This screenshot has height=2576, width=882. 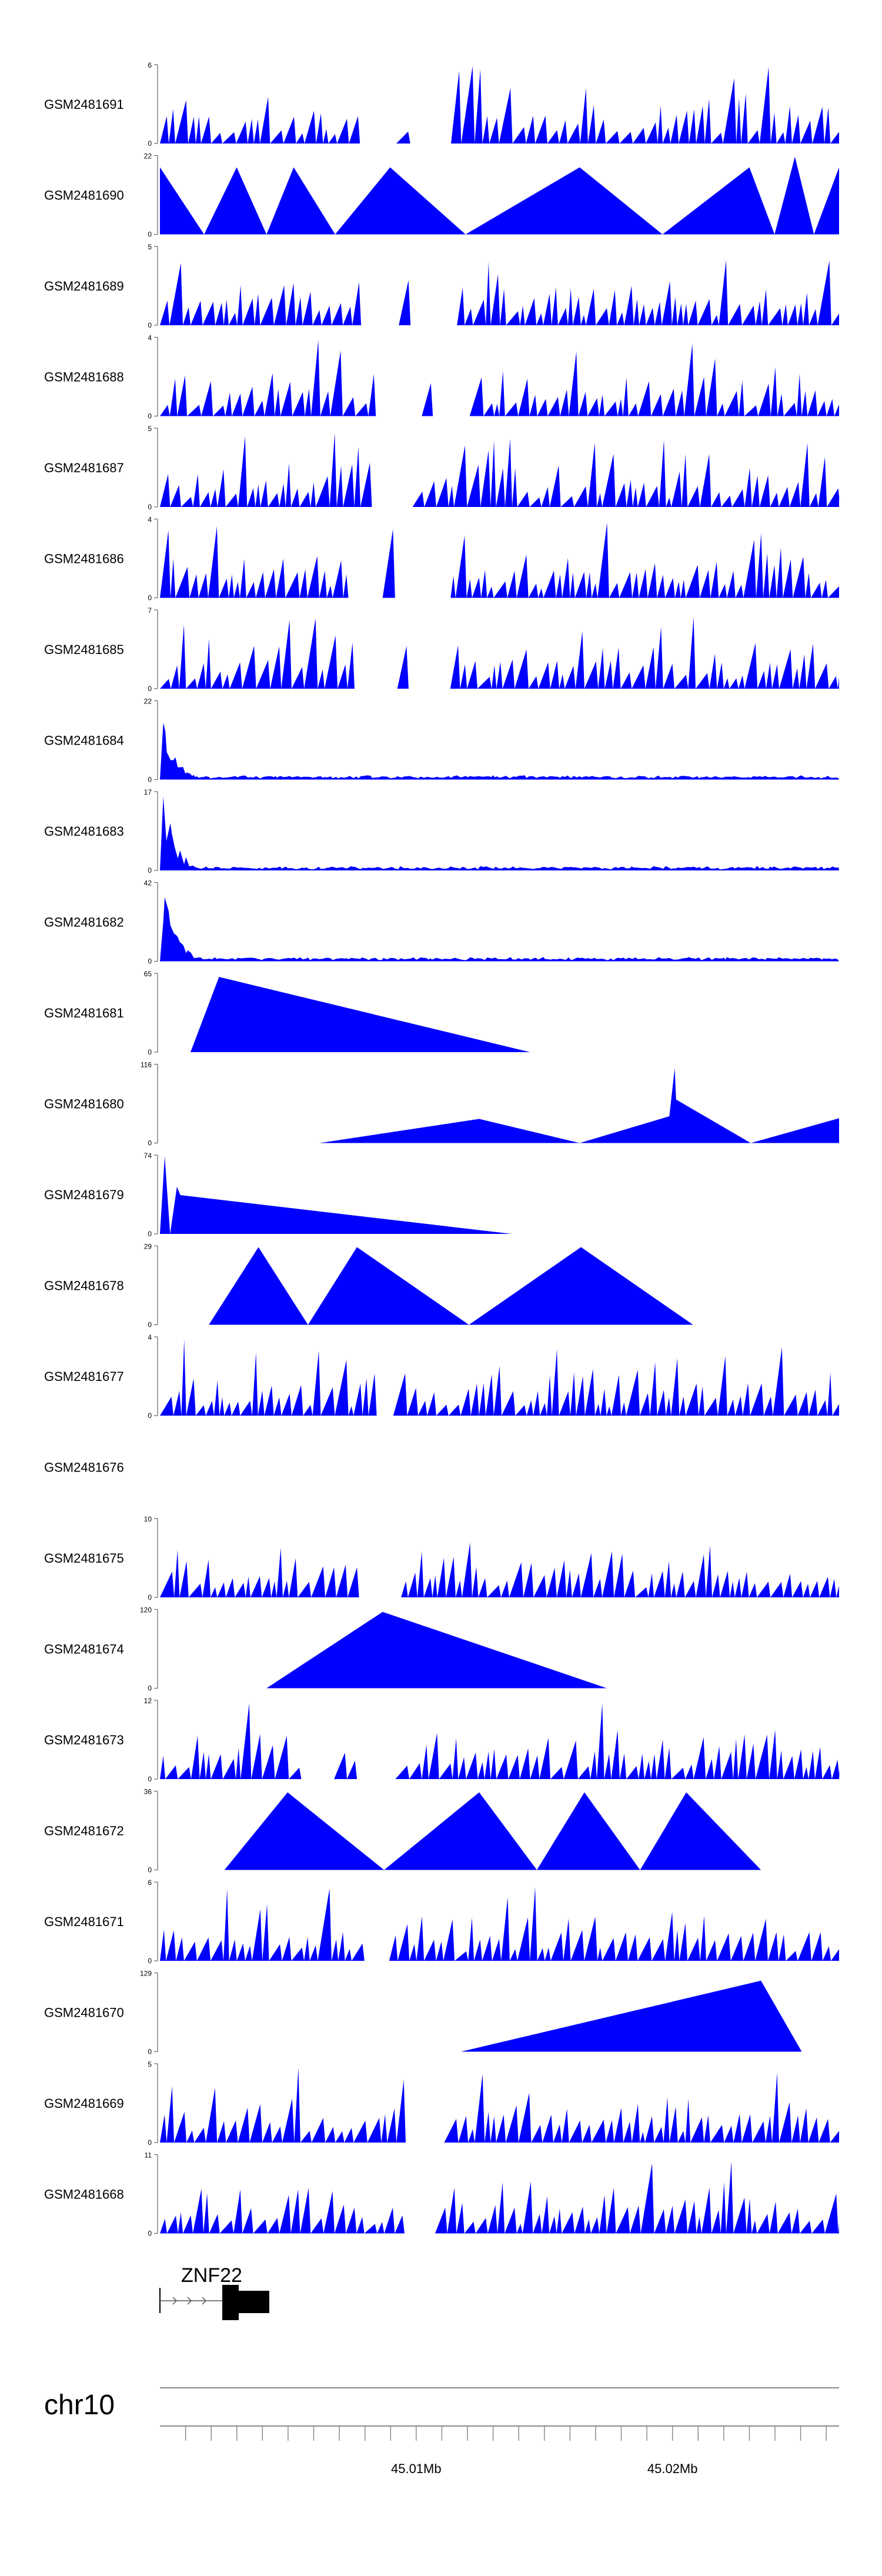 I want to click on track-label: GSM2481688, so click(x=84, y=377).